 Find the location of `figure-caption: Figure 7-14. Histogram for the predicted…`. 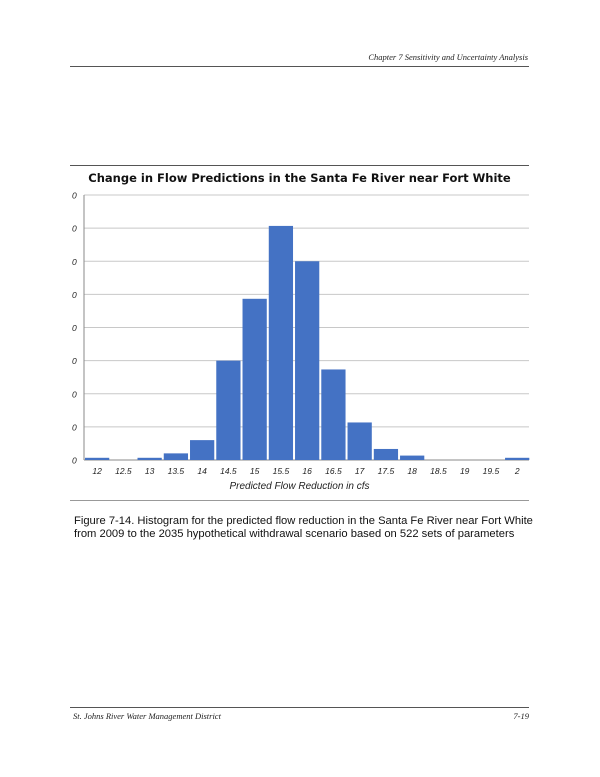

figure-caption: Figure 7-14. Histogram for the predicted… is located at coordinates (303, 527).